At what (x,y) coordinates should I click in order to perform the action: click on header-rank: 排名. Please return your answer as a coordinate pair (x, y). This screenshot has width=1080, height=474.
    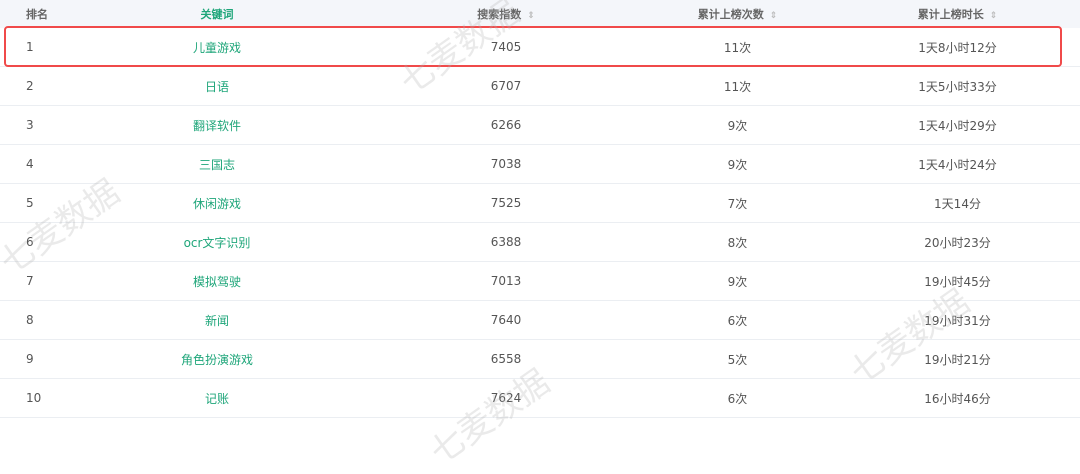
    Looking at the image, I should click on (37, 14).